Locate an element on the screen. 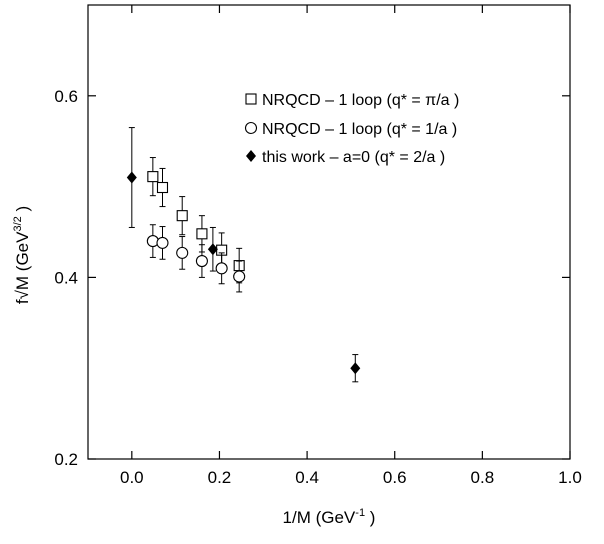 The image size is (604, 544). legend-marker-square is located at coordinates (251, 99).